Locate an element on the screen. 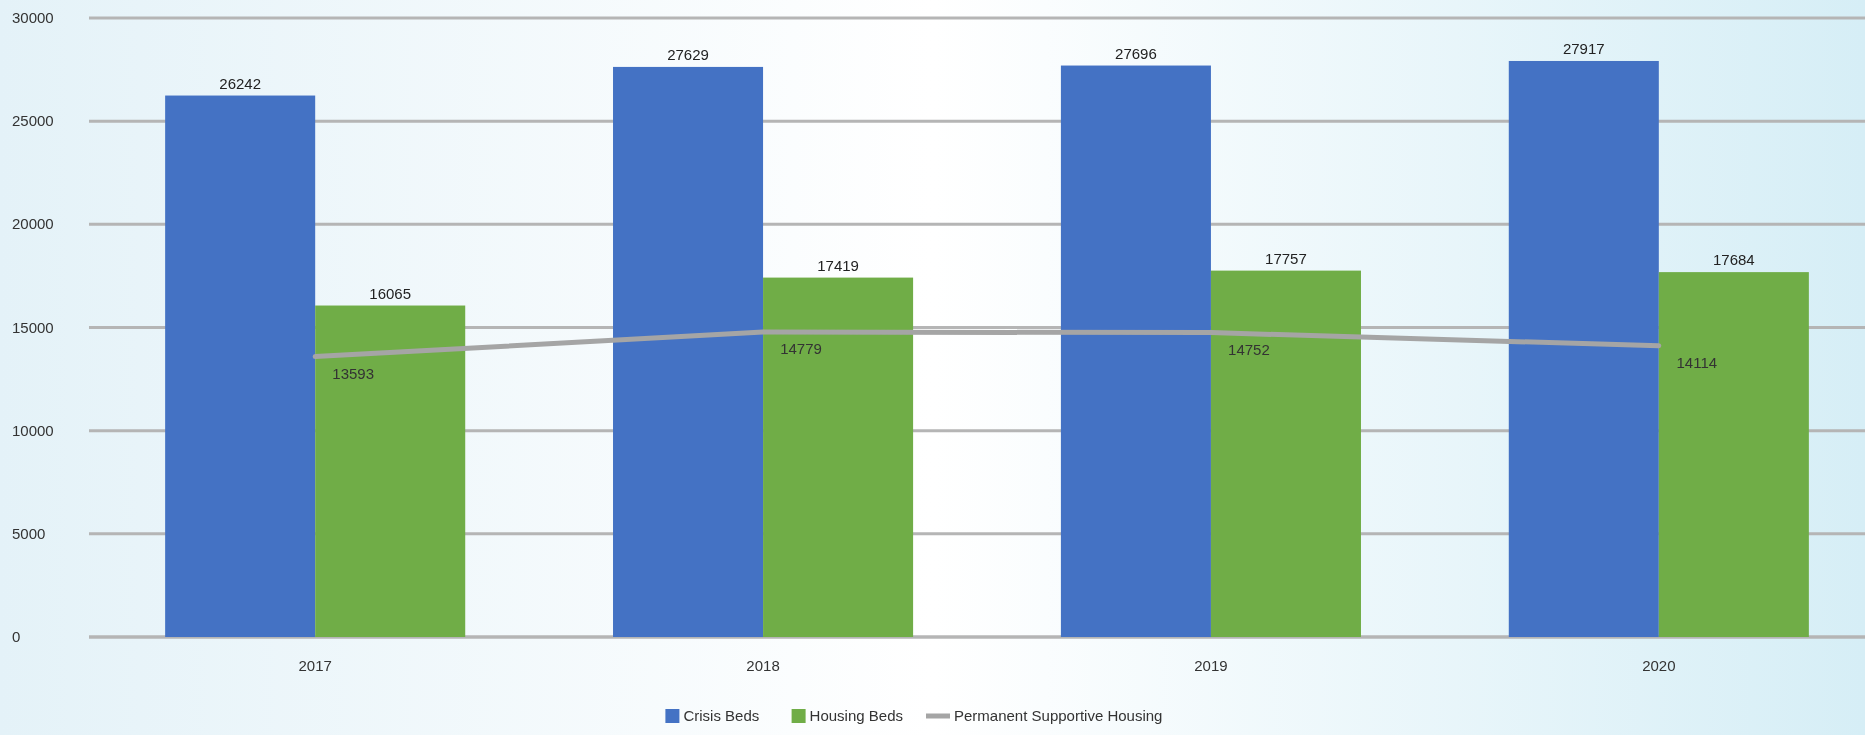 The width and height of the screenshot is (1865, 735). x-tick-label: 2017 is located at coordinates (315, 665).